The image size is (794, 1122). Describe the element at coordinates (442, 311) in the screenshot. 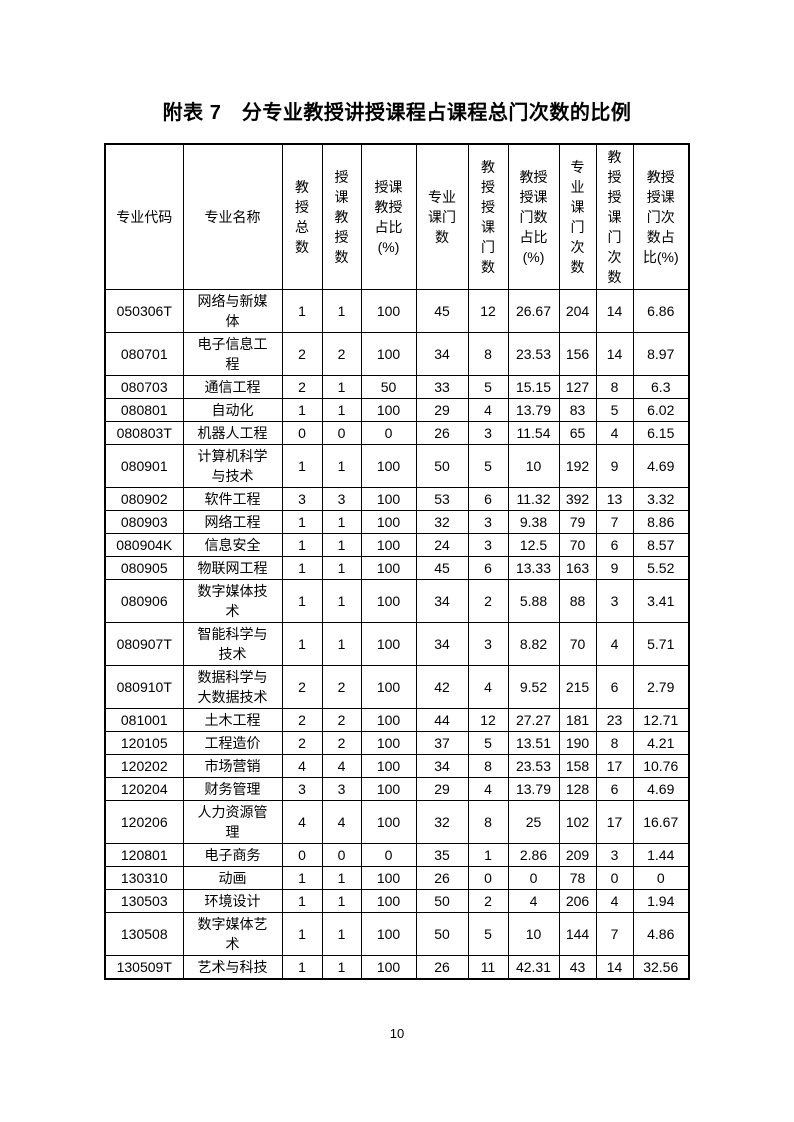

I see `value-cell: 45` at that location.